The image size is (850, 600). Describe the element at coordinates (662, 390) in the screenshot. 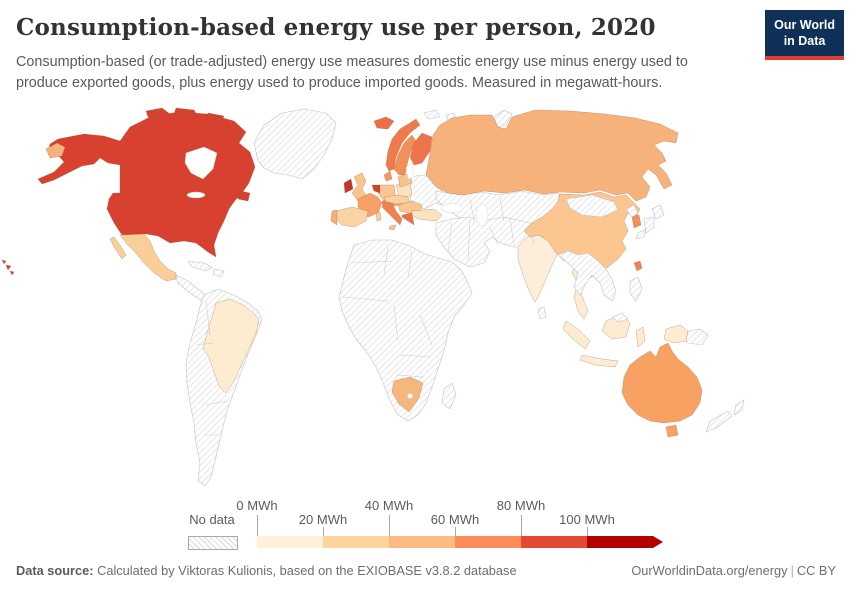

I see `map-region-australia` at that location.